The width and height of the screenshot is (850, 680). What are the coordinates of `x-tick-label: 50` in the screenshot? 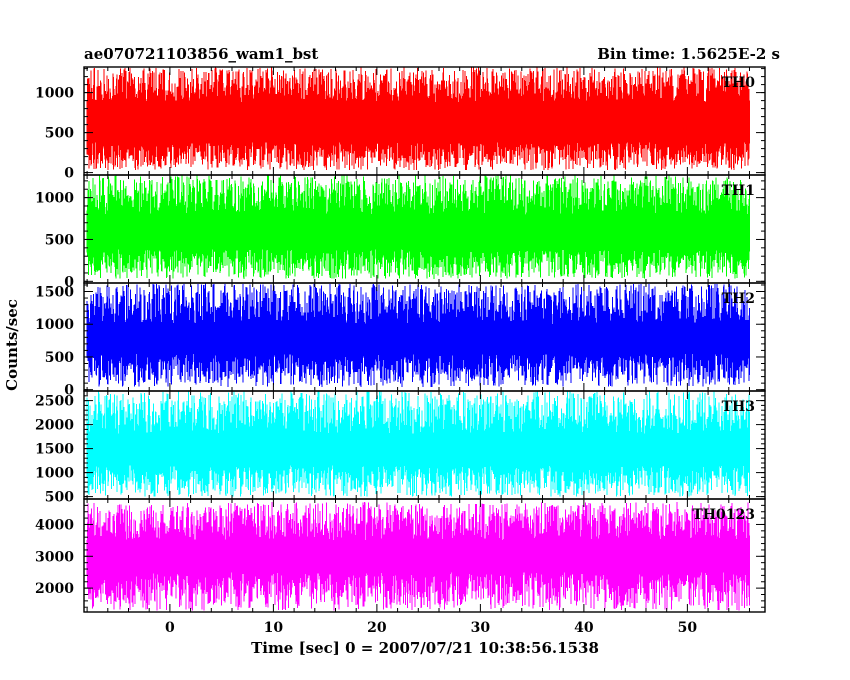 It's located at (688, 628).